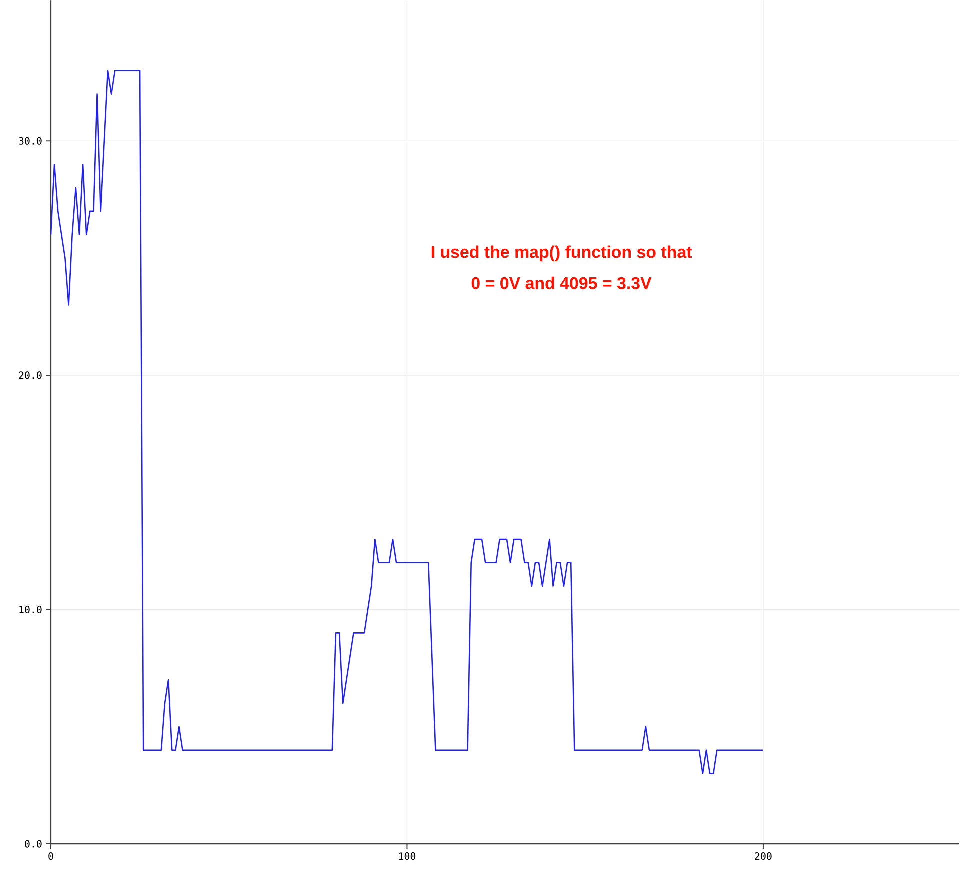 This screenshot has height=881, width=960. I want to click on annotation: I used the map() function so that, so click(562, 254).